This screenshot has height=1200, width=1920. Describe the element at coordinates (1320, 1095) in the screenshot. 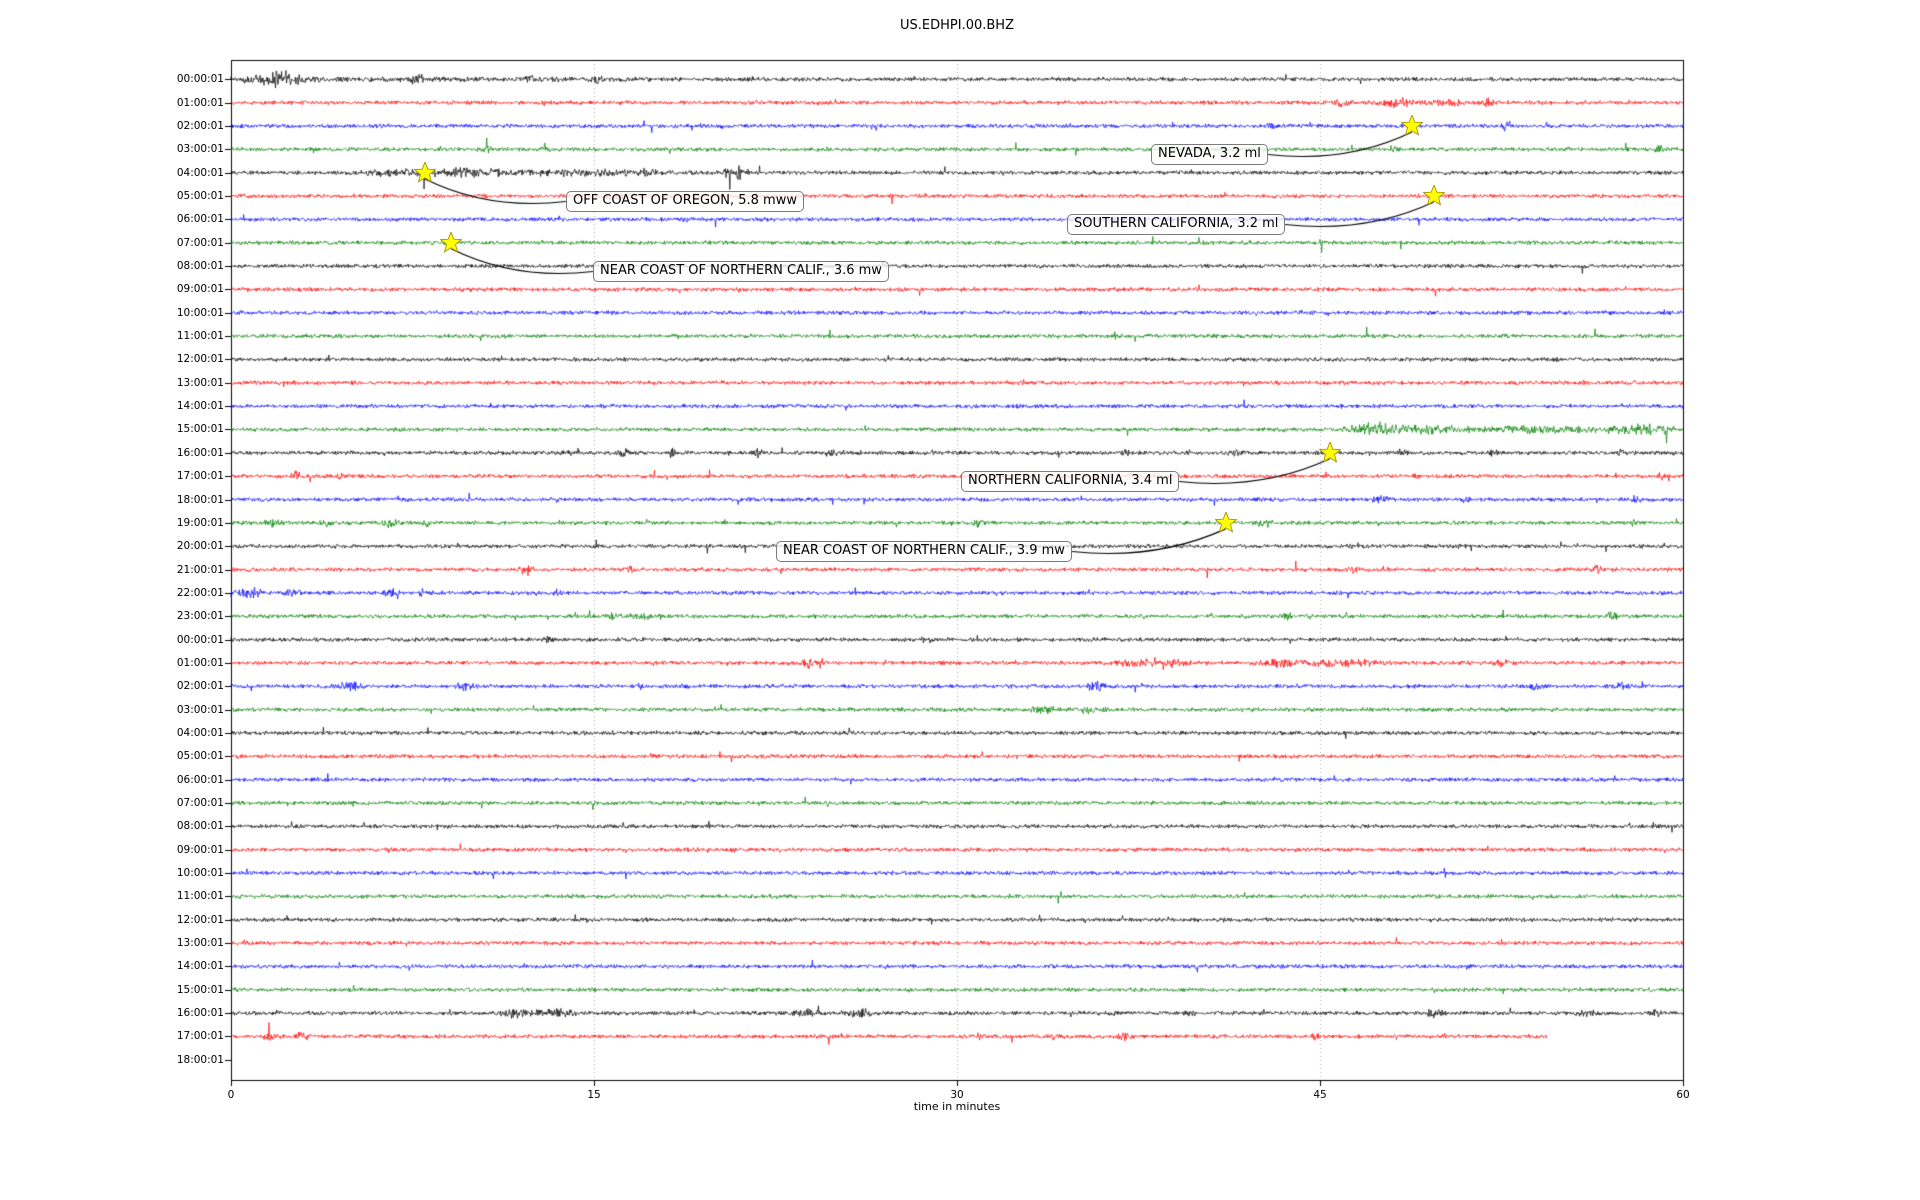

I see `x-tick-label: 45` at that location.